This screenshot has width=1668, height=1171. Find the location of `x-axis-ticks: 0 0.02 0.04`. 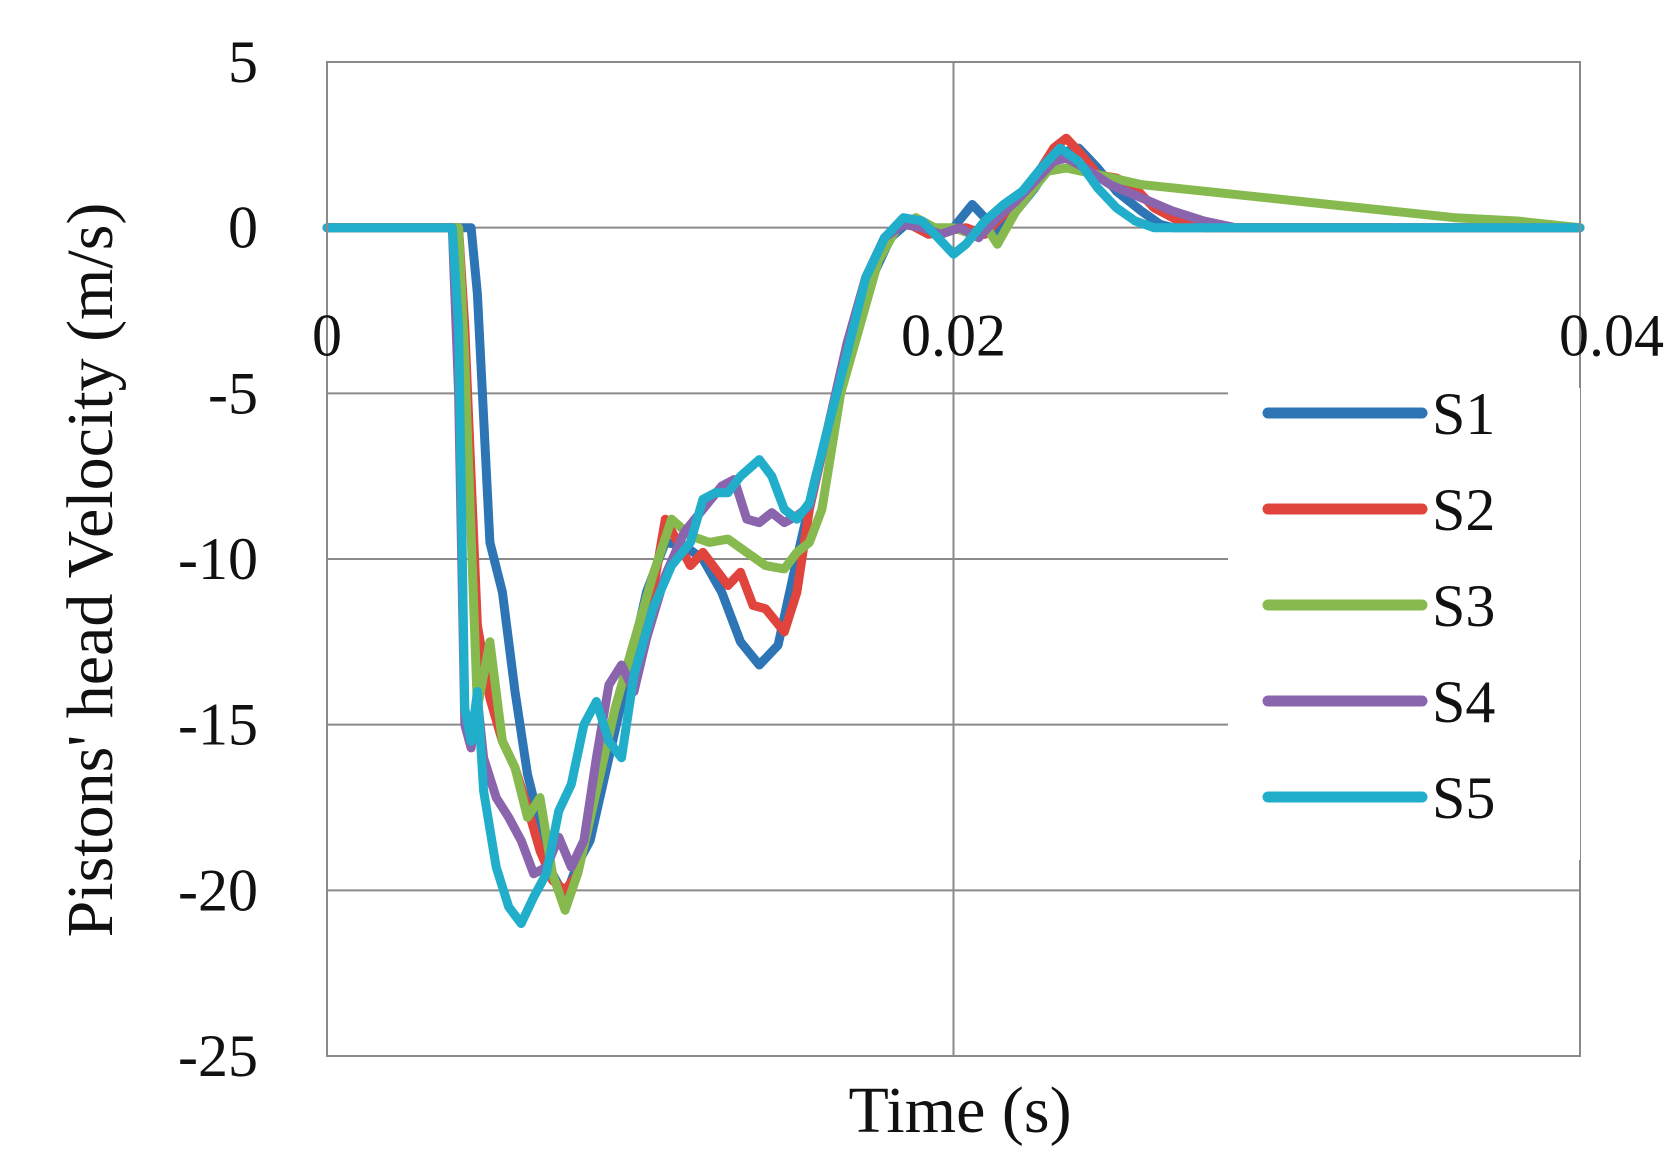

x-axis-ticks: 0 0.02 0.04 is located at coordinates (988, 336).